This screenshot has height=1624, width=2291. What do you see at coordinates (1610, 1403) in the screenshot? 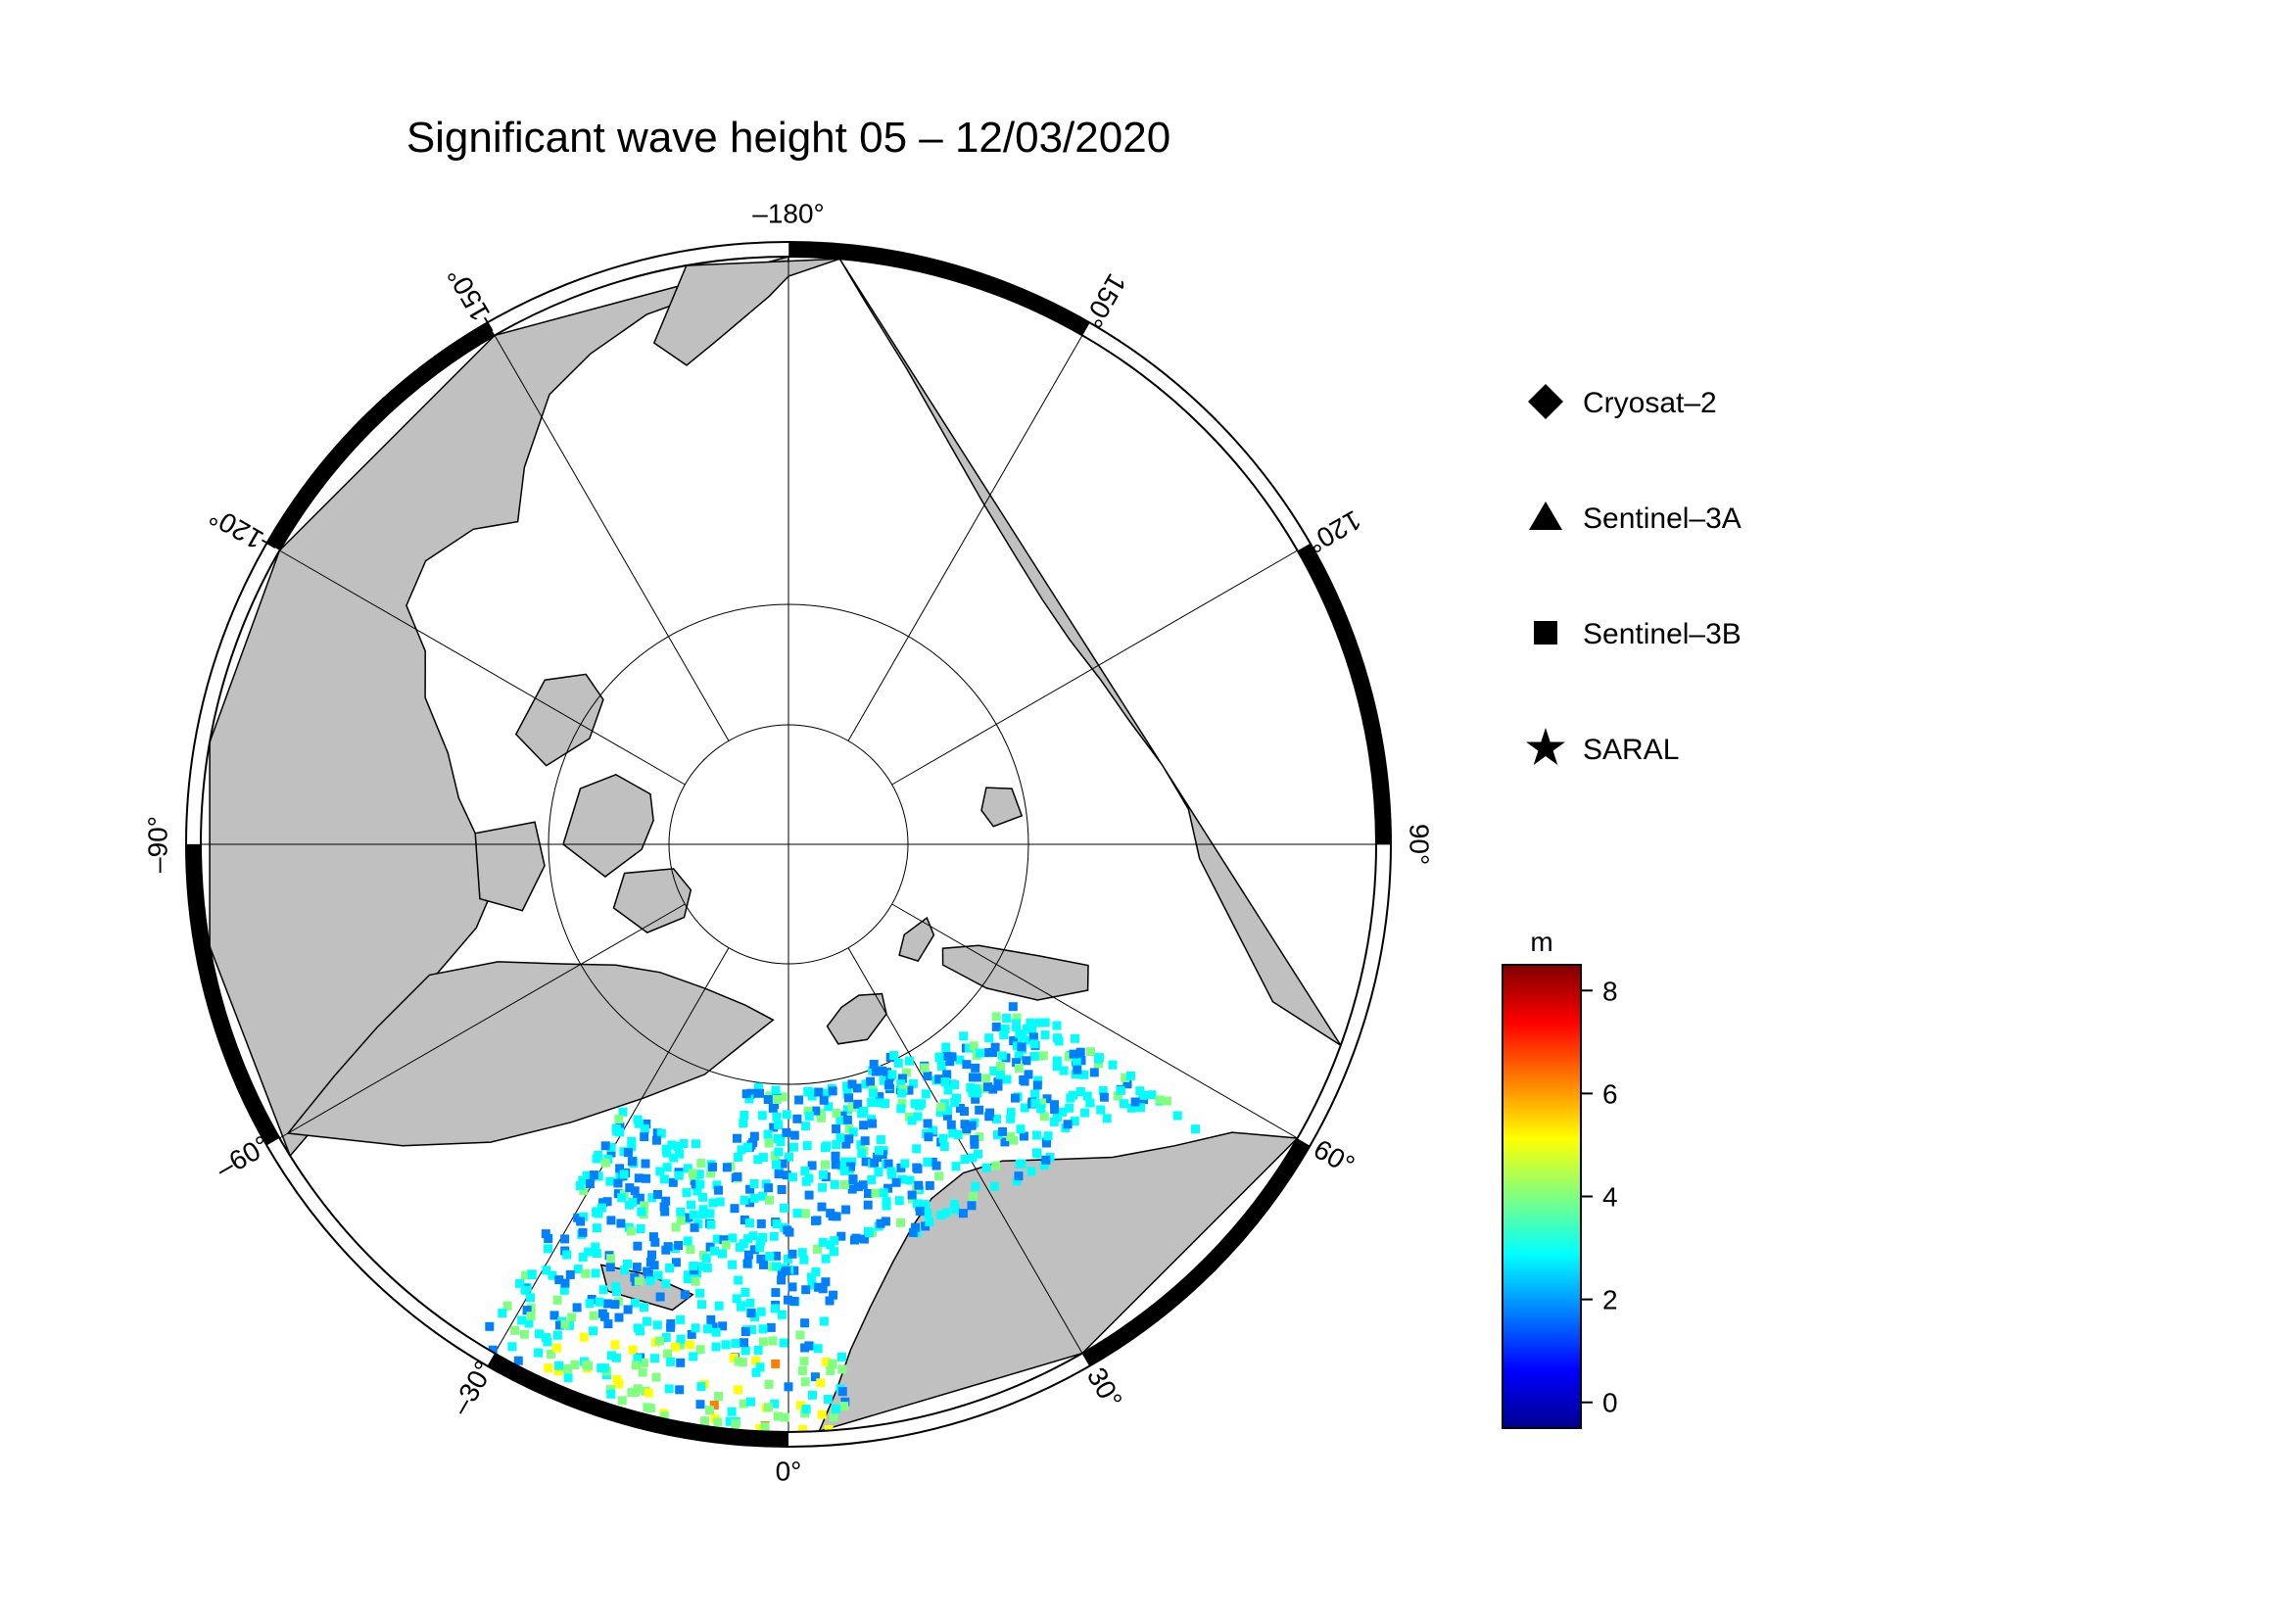
I see `colorbar-tick-label: 0` at bounding box center [1610, 1403].